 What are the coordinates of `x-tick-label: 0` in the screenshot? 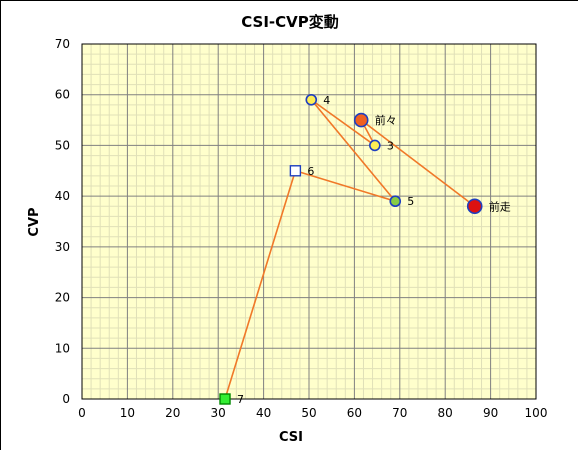 It's located at (82, 413).